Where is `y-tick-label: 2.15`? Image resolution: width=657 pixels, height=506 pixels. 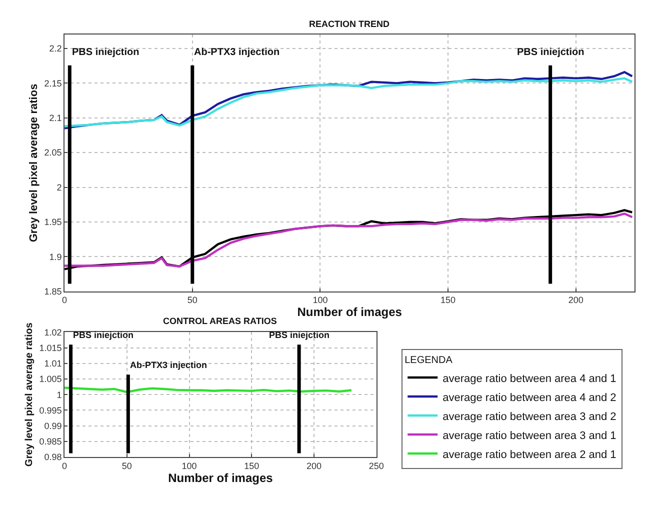 y-tick-label: 2.15 is located at coordinates (53, 83).